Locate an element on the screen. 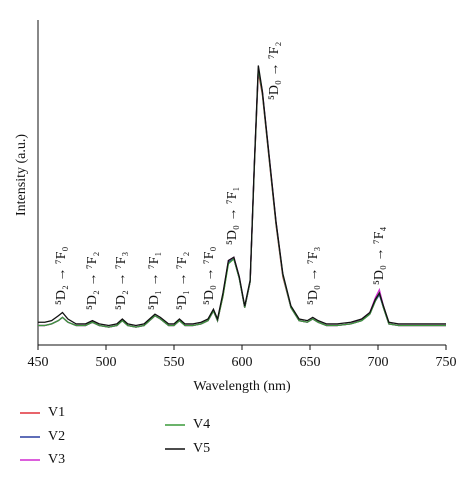  legend-label: V1 is located at coordinates (56, 412).